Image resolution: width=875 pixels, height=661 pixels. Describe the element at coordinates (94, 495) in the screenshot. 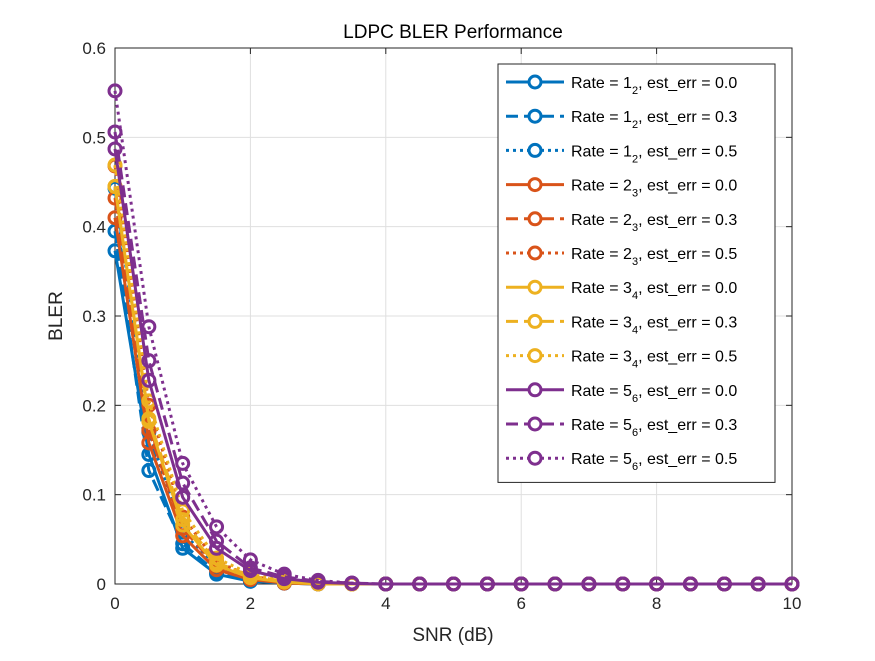

I see `y-tick-label: 0.1` at that location.